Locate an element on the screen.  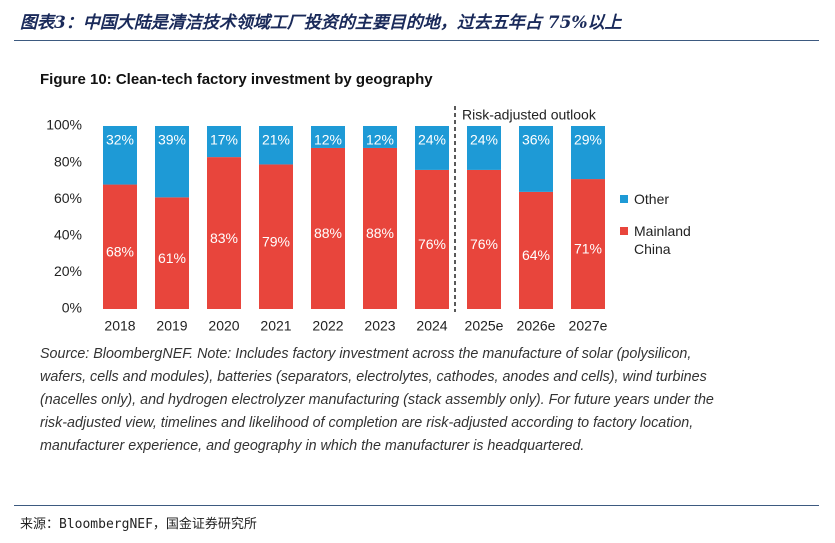
x-tick-label: 2023 is located at coordinates (379, 326).